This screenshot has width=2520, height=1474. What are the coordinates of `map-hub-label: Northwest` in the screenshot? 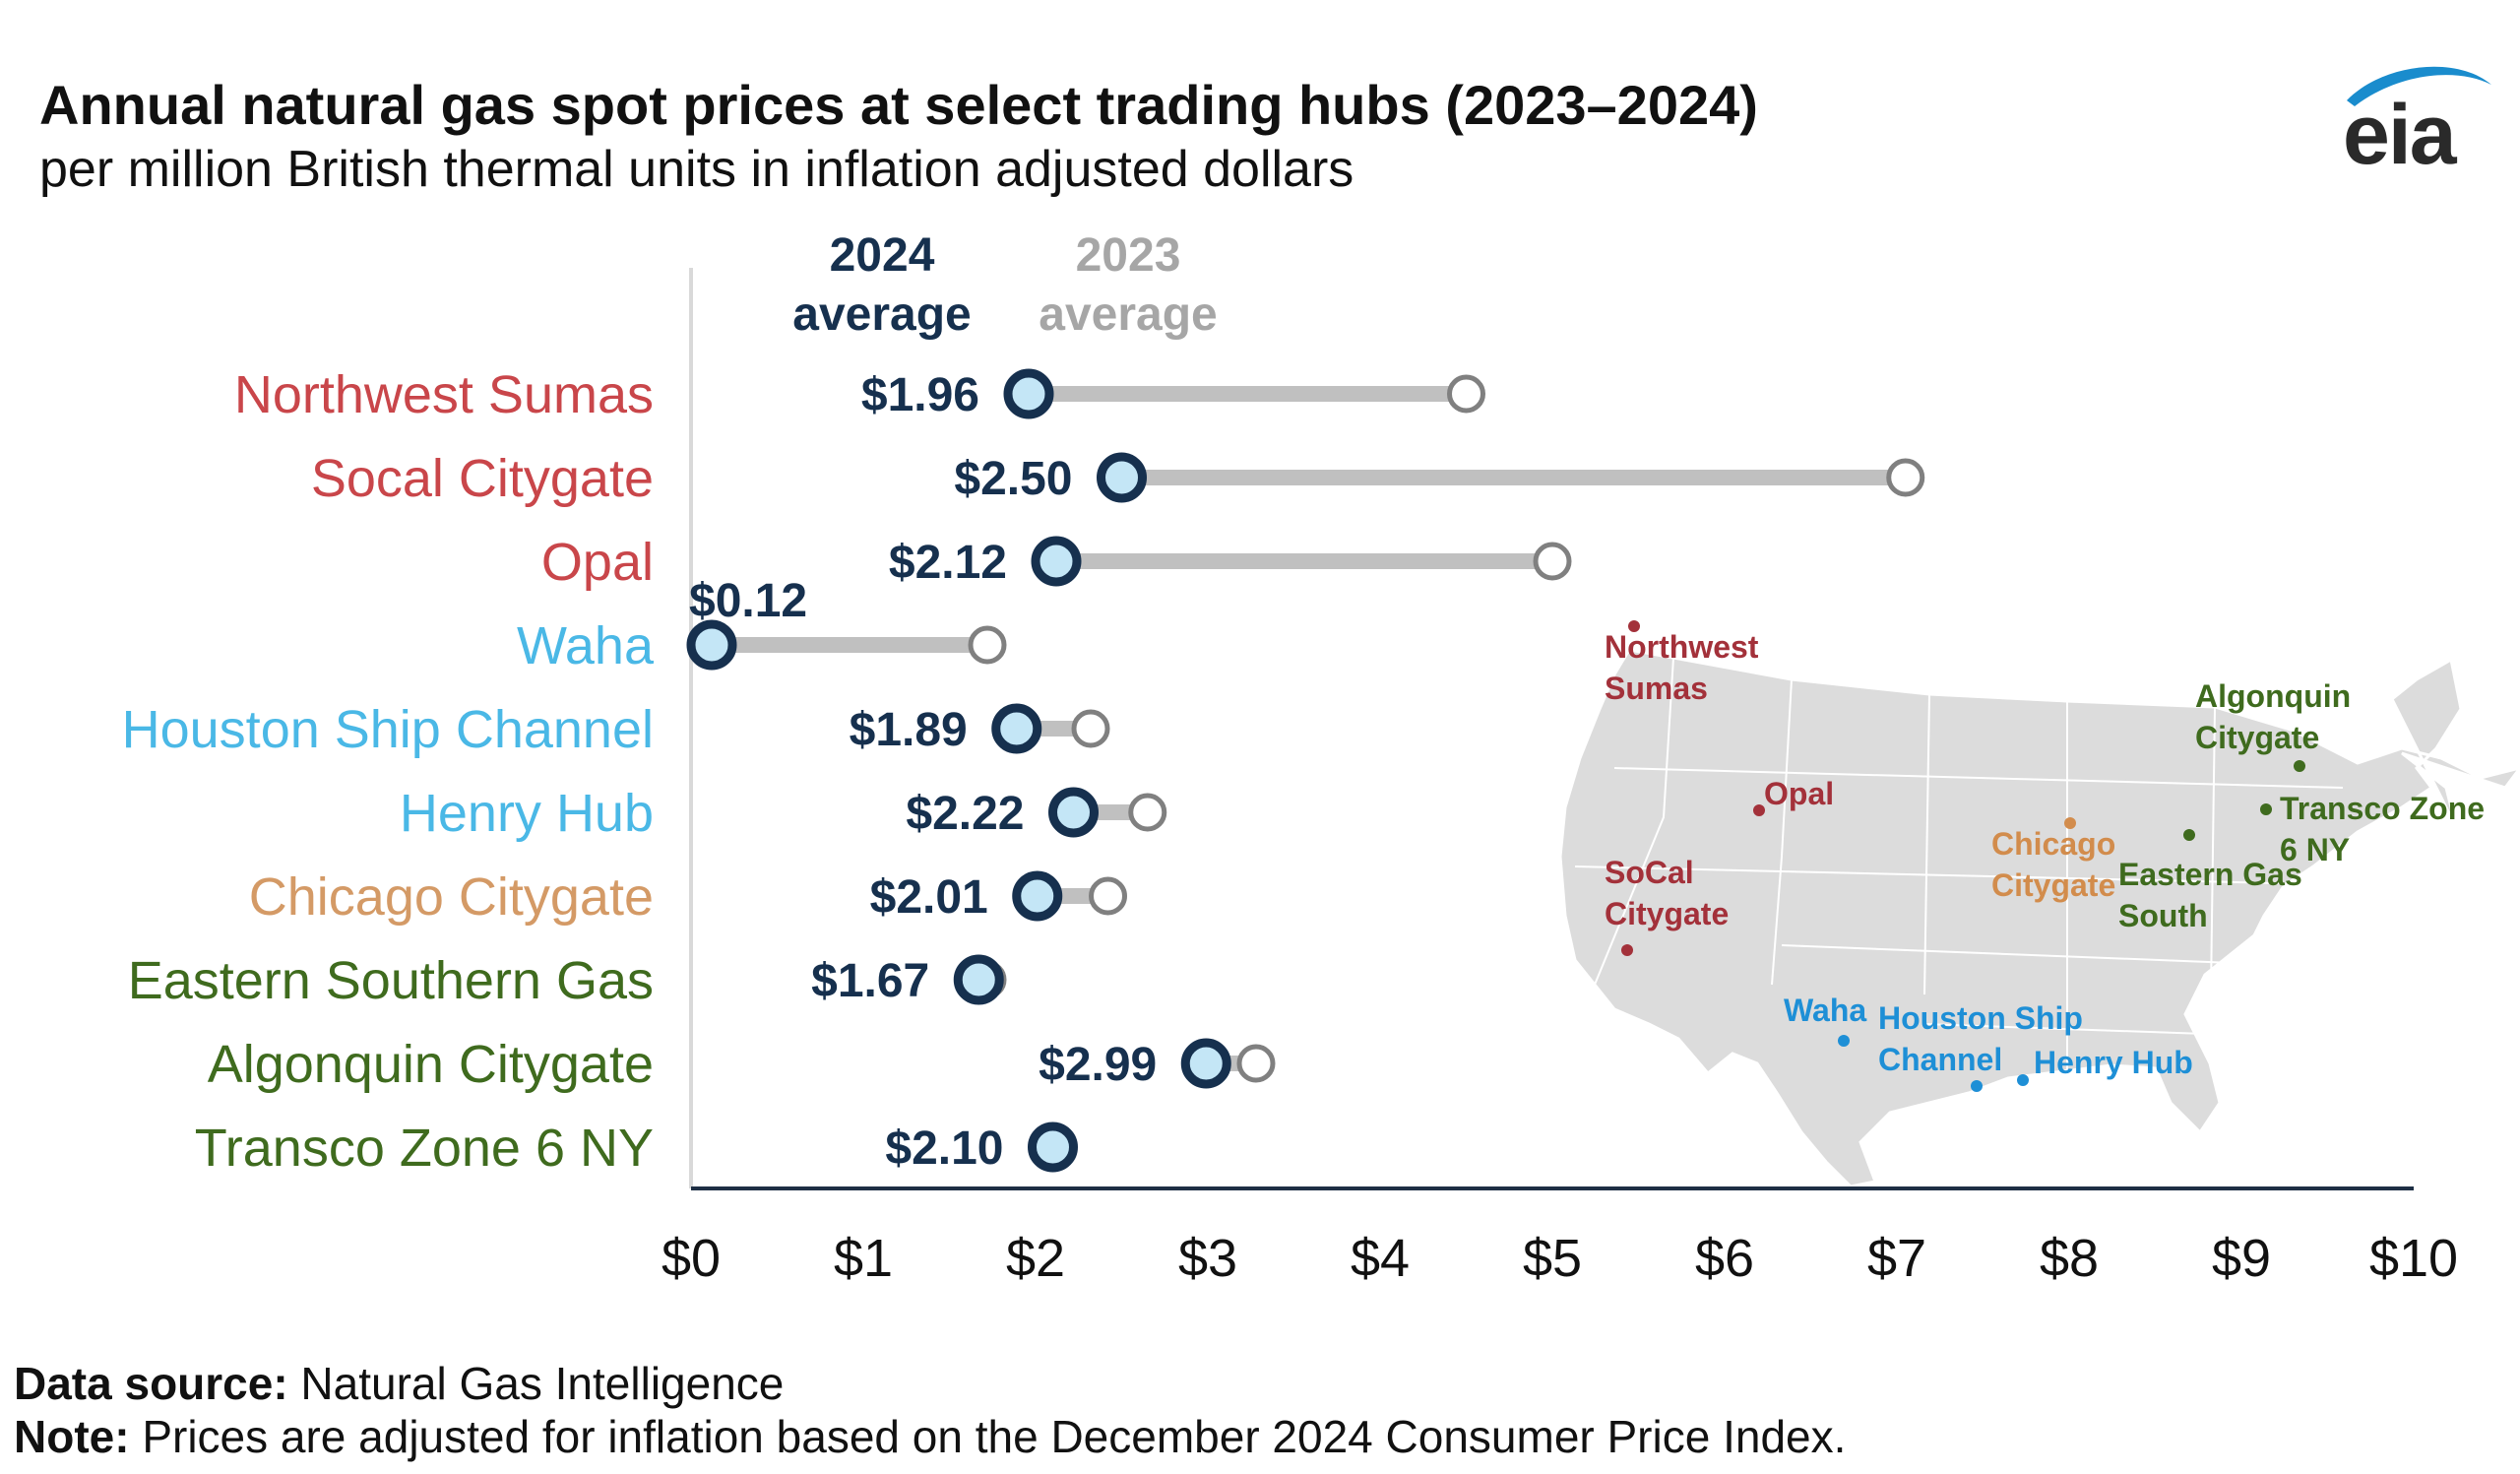 It's located at (1682, 647).